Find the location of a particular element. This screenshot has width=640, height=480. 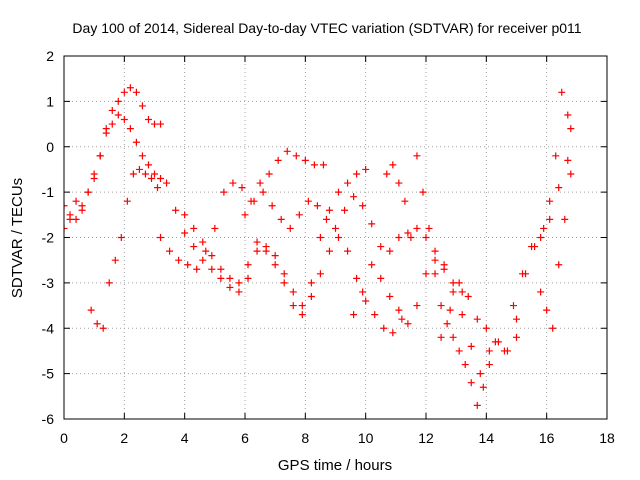

series-track-h is located at coordinates (435, 317).